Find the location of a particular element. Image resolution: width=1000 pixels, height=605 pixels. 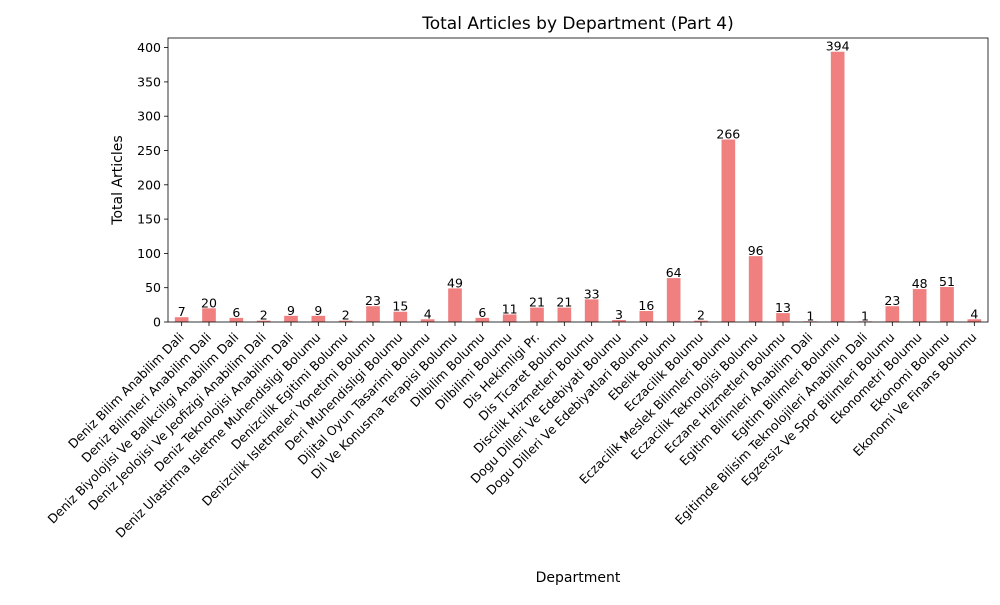

y-axis-label: Total Articles is located at coordinates (118, 180).